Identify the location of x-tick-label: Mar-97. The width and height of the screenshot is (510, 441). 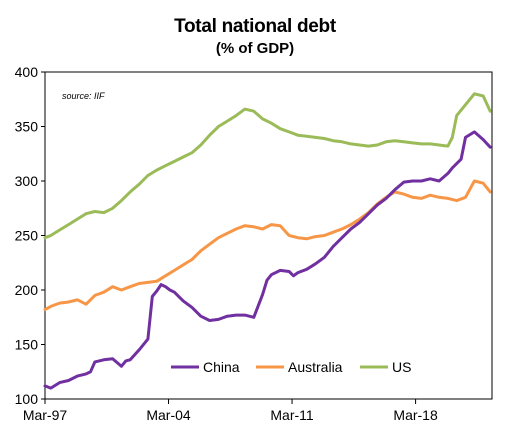
(45, 415).